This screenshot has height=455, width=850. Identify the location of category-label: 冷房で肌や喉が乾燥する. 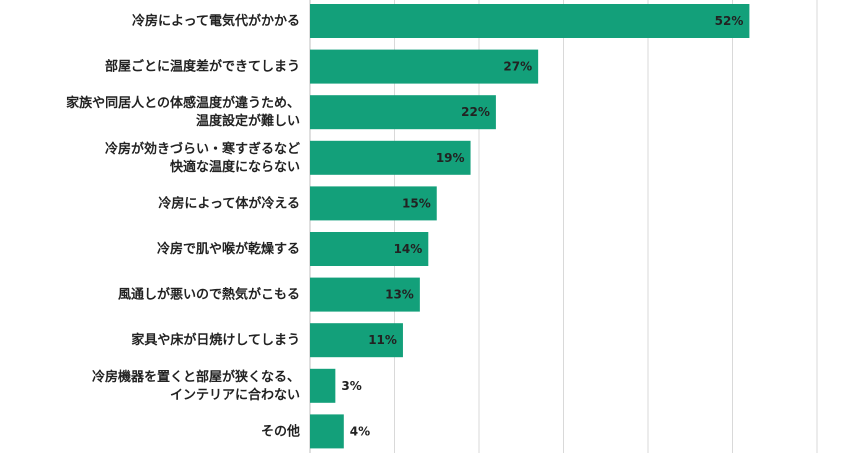
(228, 249).